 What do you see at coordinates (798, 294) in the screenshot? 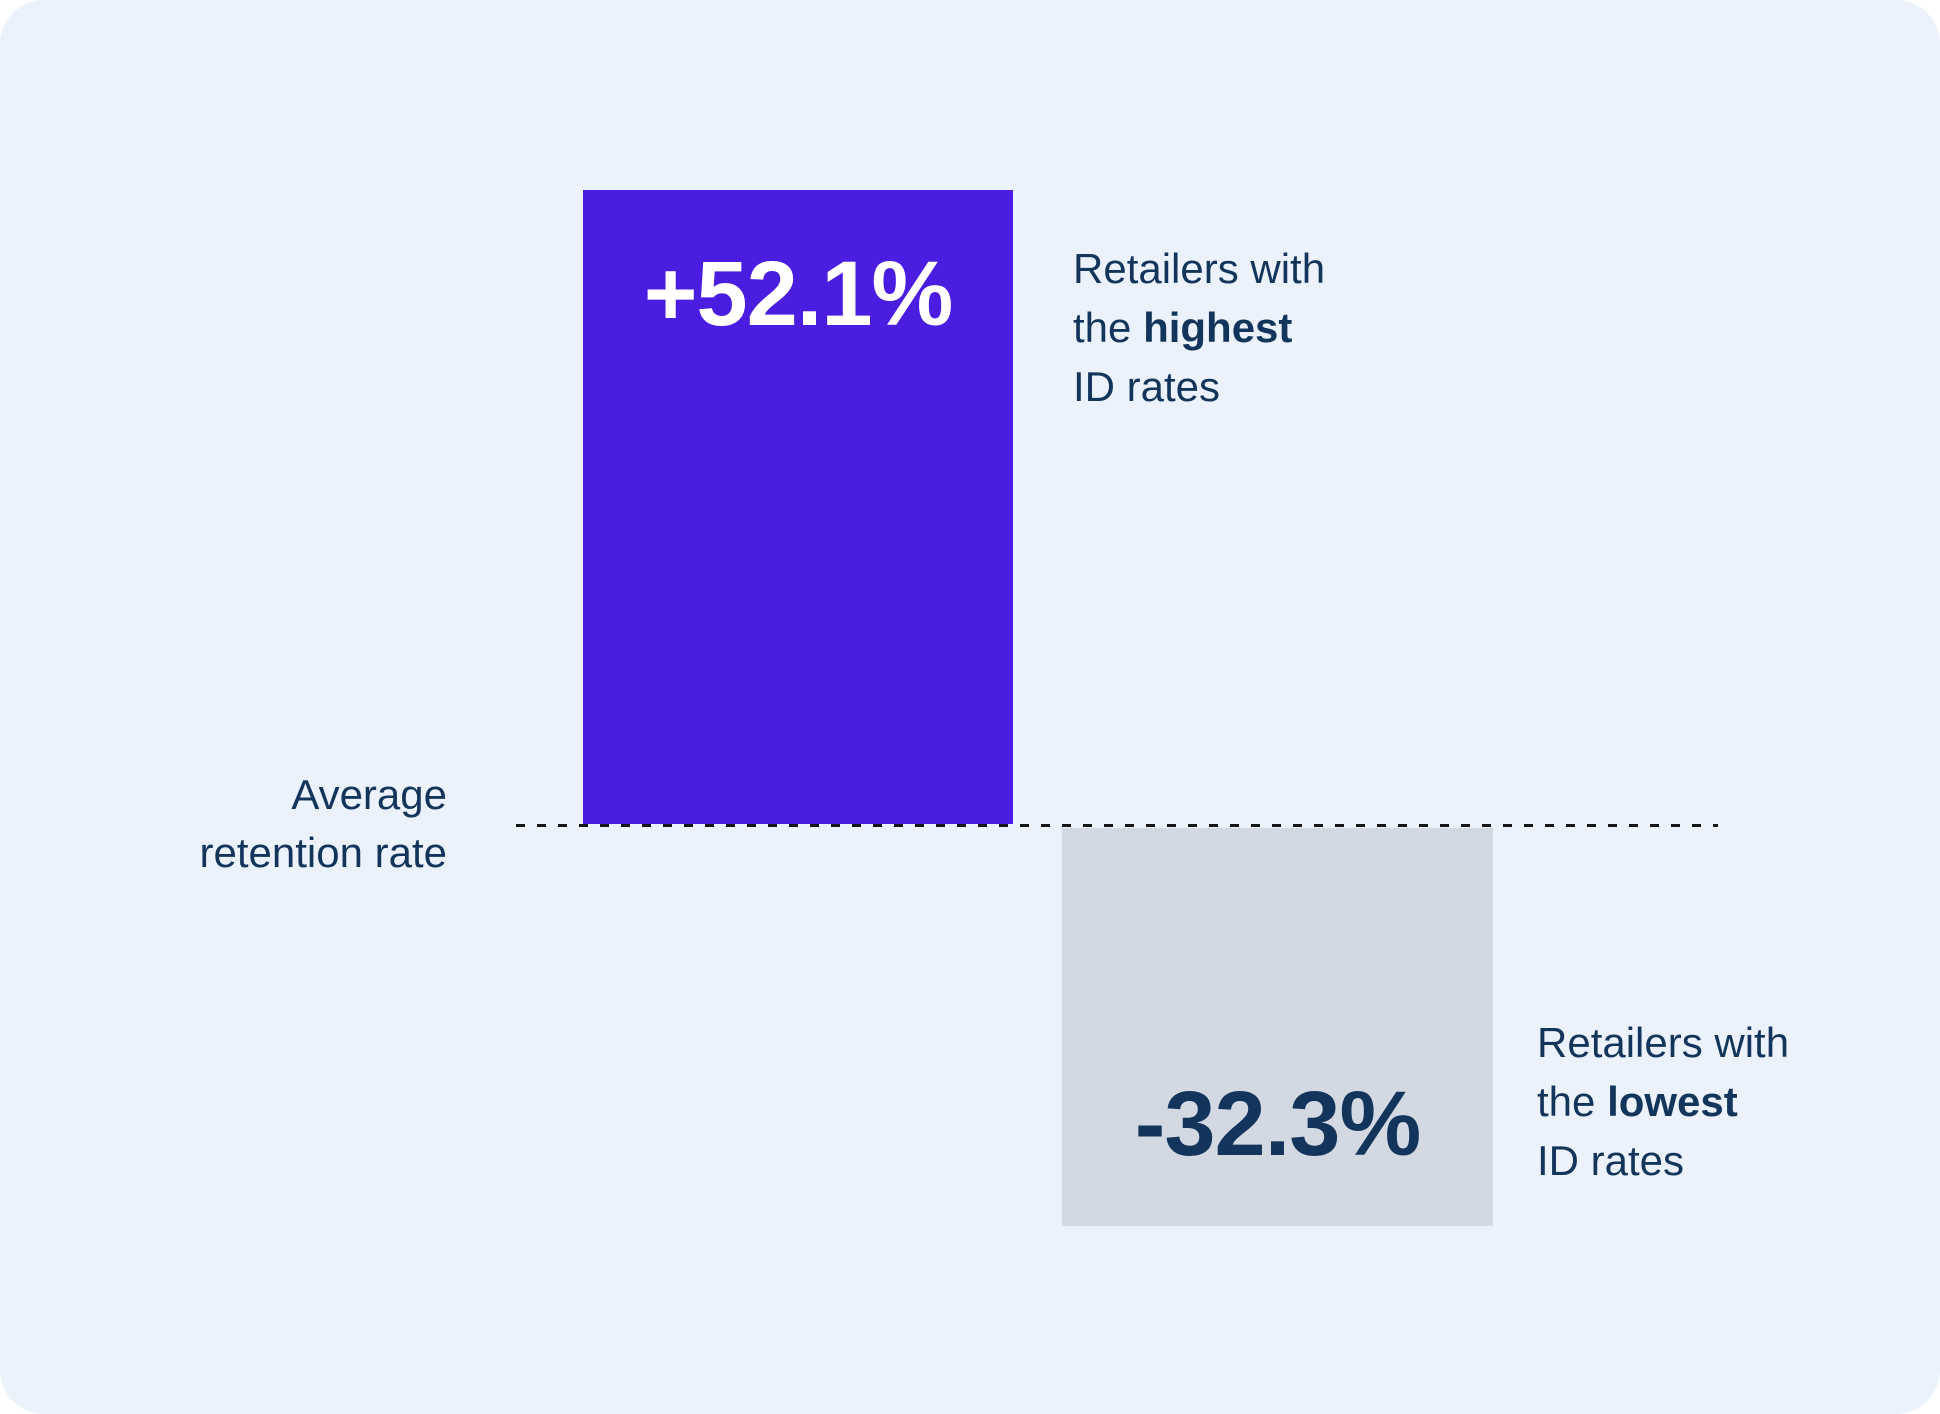
I see `value-label-highest: +52.1%` at bounding box center [798, 294].